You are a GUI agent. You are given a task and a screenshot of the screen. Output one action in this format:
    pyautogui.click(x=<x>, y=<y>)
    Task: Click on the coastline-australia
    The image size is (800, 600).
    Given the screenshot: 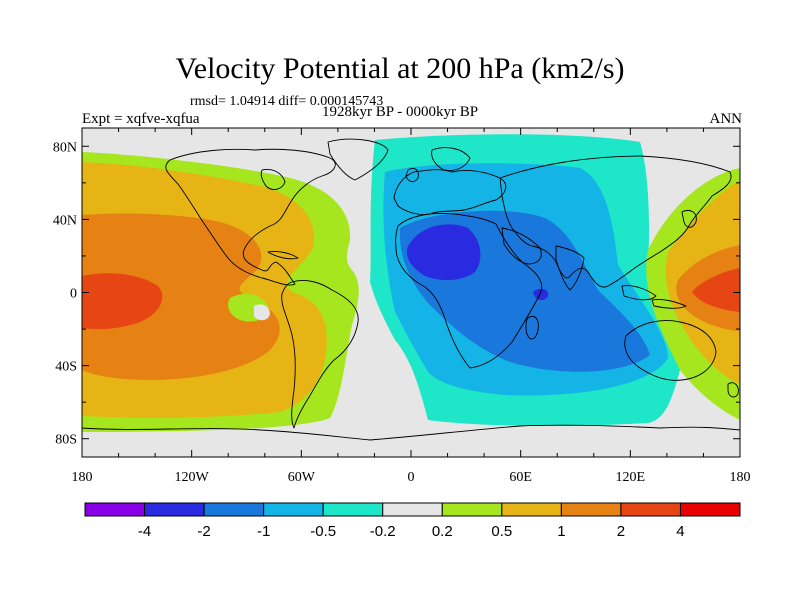 What is the action you would take?
    pyautogui.click(x=670, y=350)
    